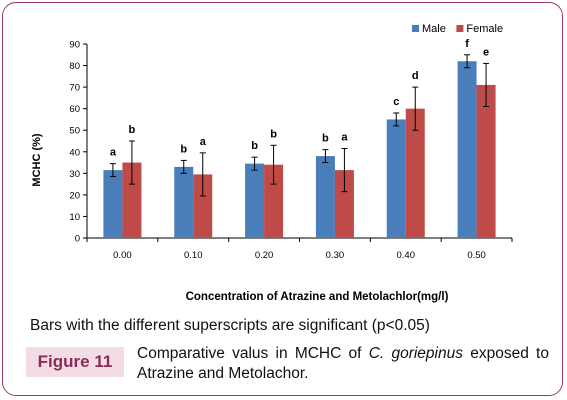 This screenshot has width=567, height=400. What do you see at coordinates (434, 29) in the screenshot?
I see `legend-label-male: Male` at bounding box center [434, 29].